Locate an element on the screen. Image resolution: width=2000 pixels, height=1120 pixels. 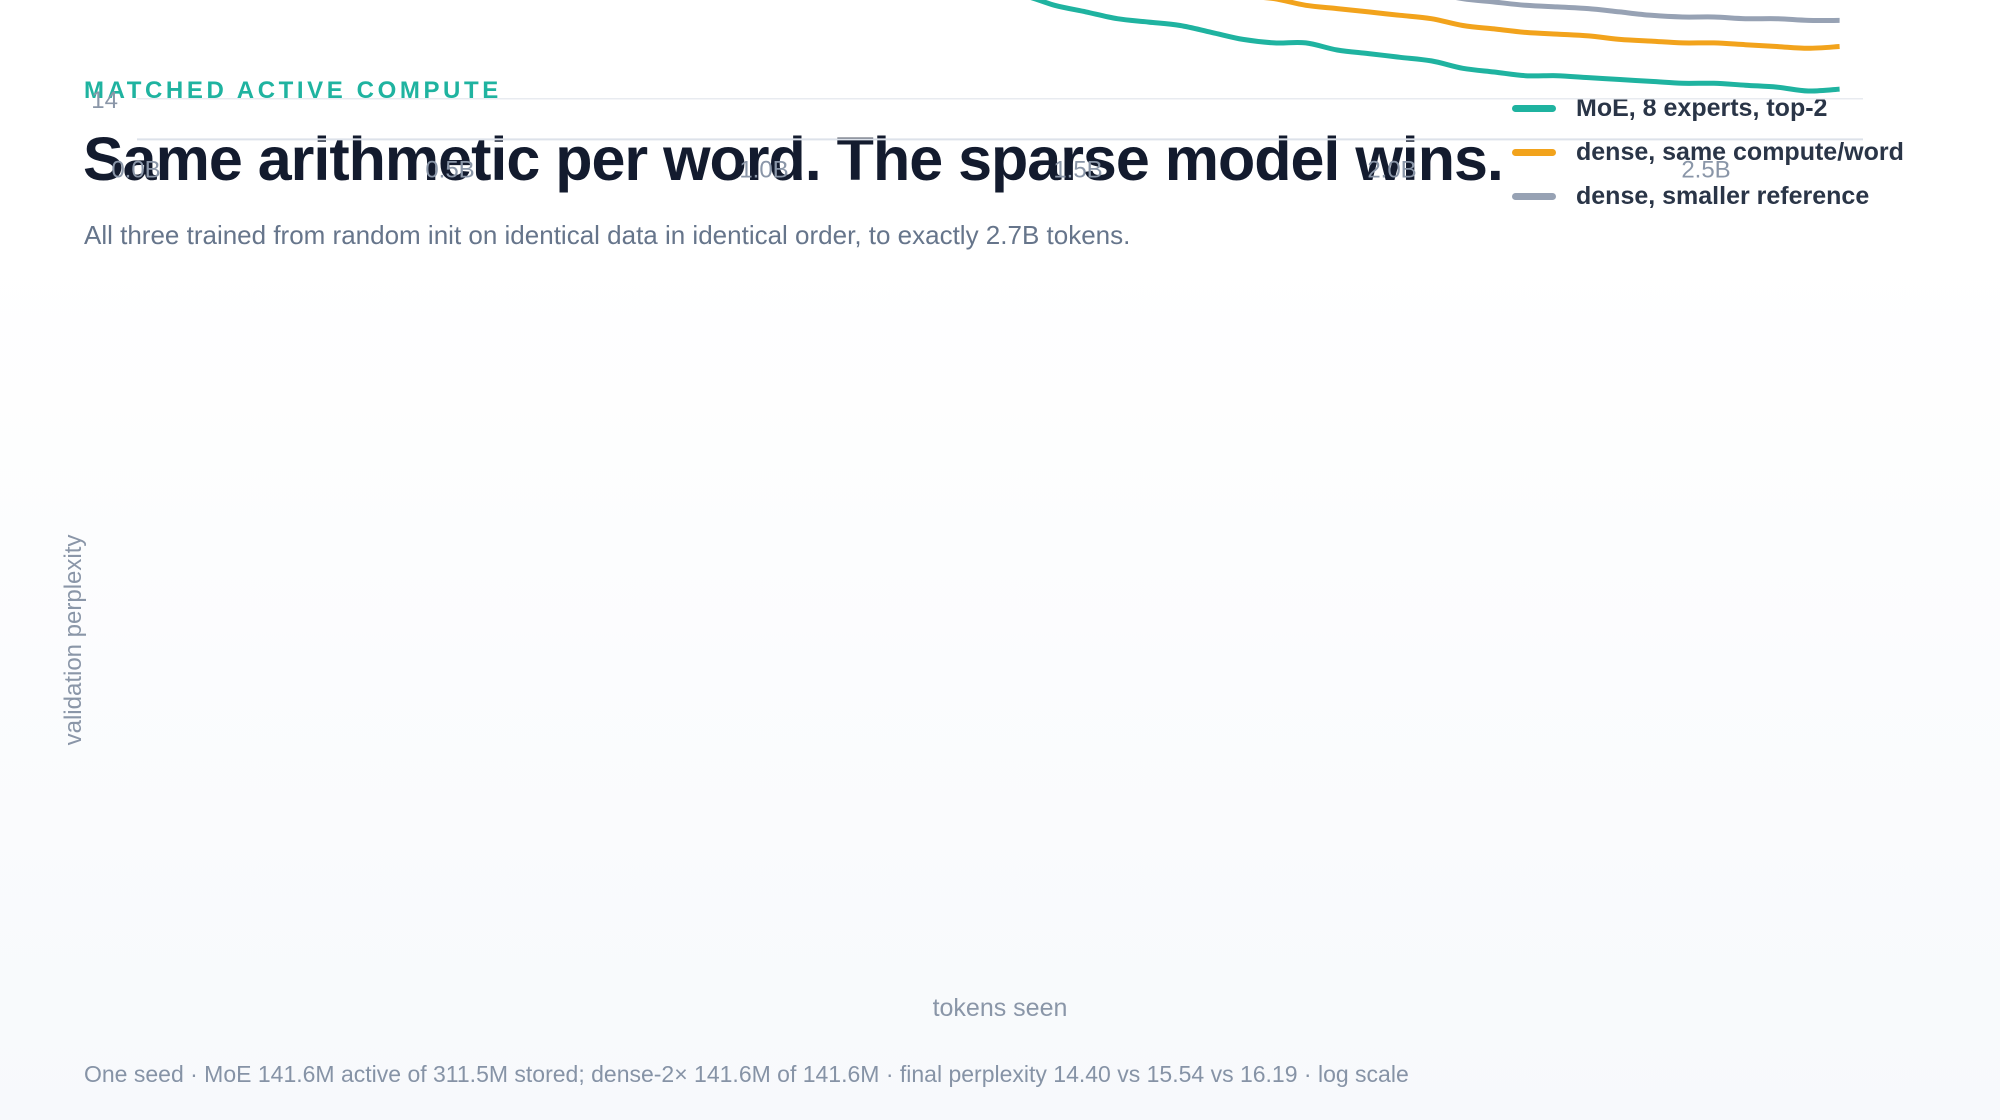
x-tick-label: 0.5B is located at coordinates (449, 169).